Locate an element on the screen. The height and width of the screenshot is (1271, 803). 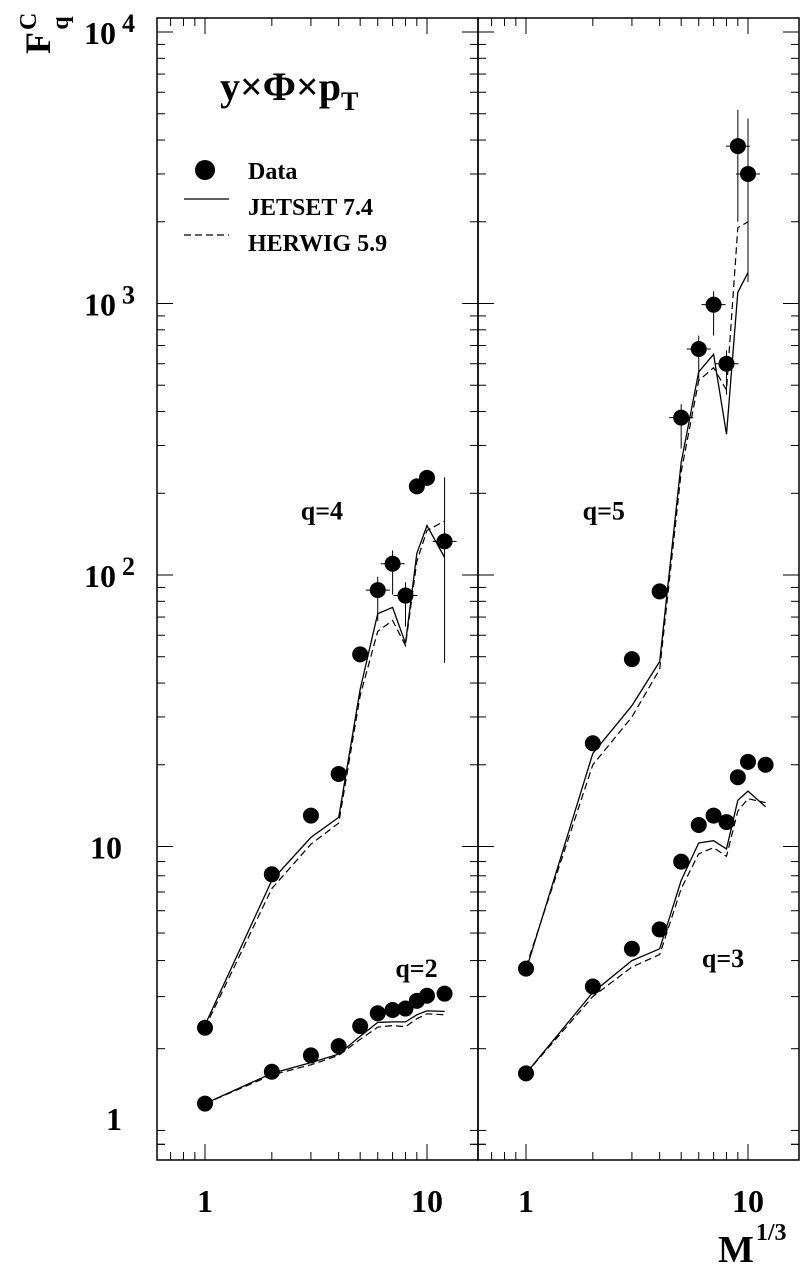
group-label: q=2 is located at coordinates (416, 968).